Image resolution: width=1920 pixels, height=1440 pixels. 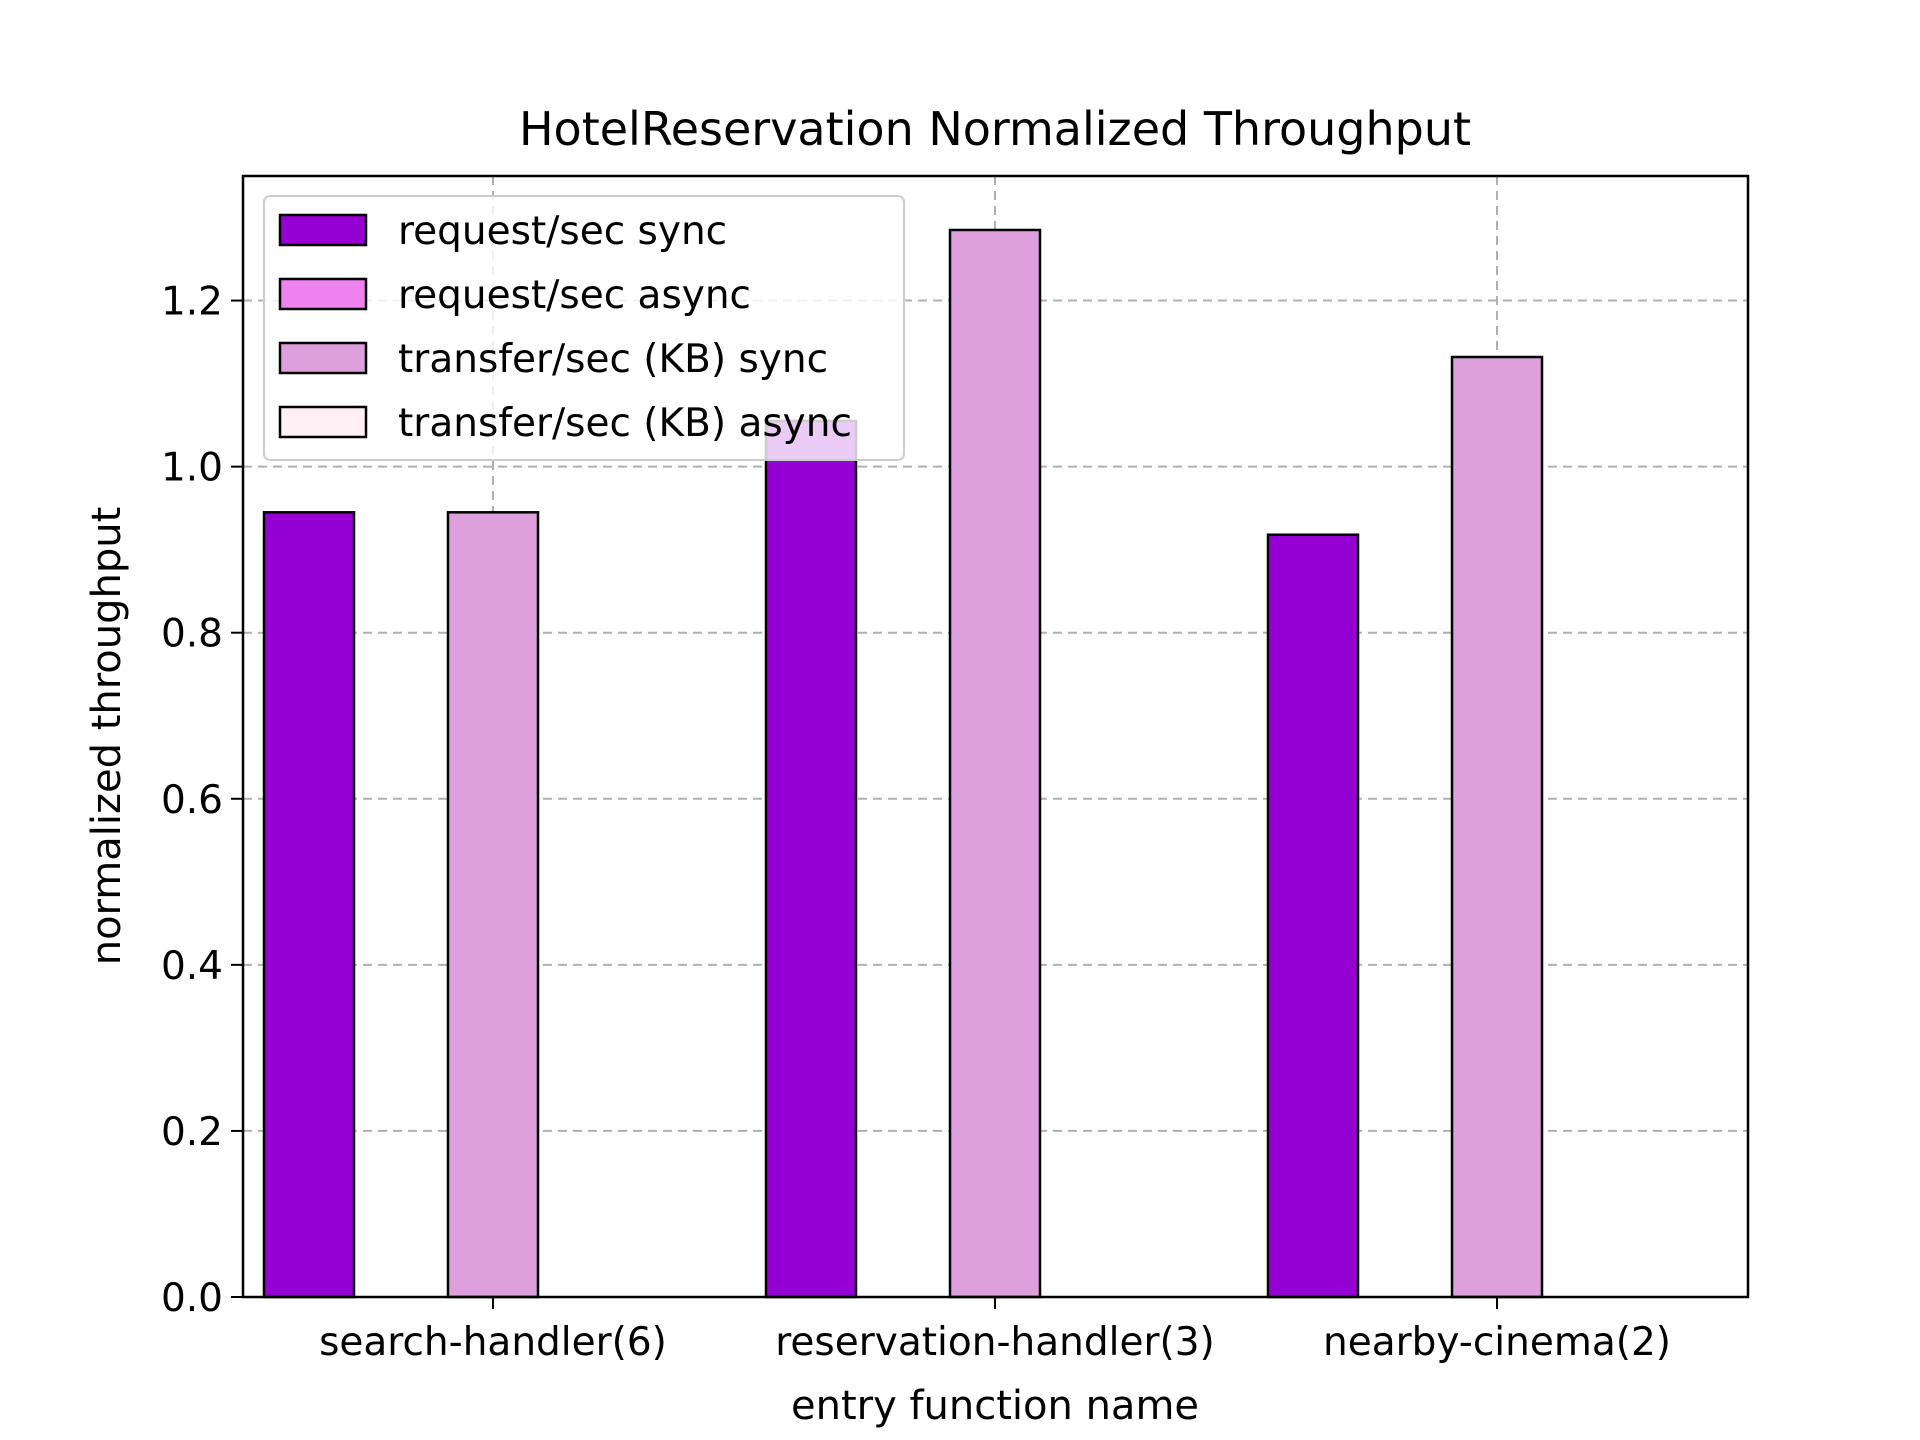 I want to click on y-tick-label: 0.4, so click(x=192, y=966).